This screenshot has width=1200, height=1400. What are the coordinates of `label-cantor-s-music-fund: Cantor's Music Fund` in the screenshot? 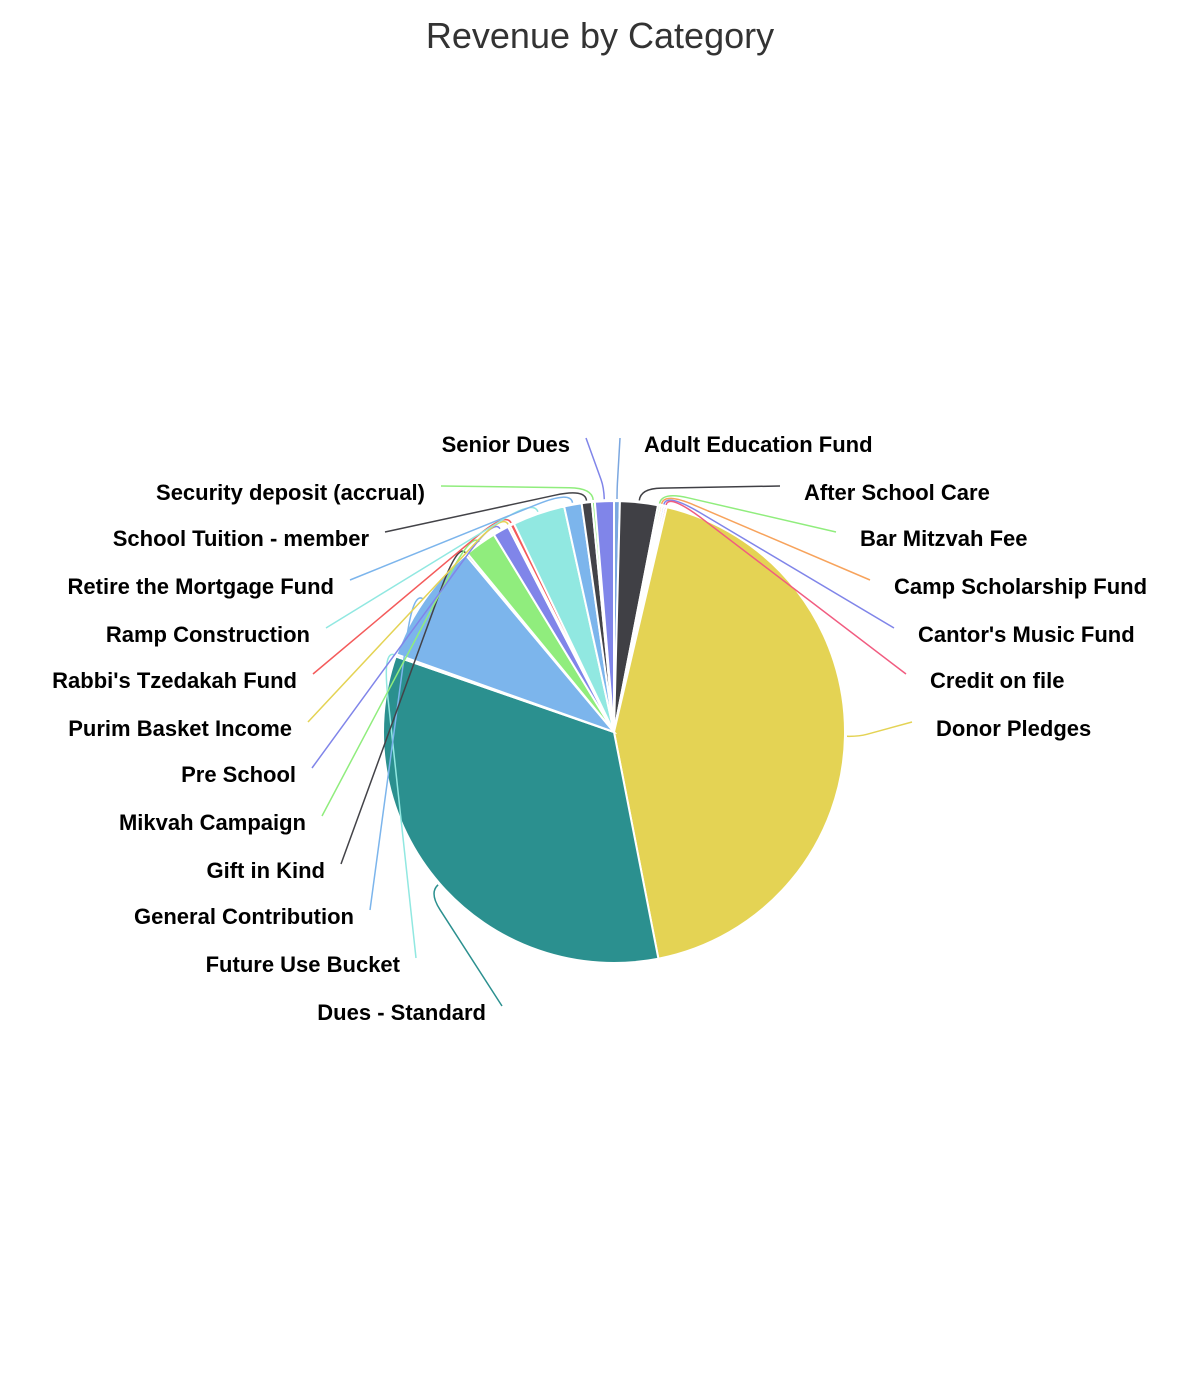 It's located at (1026, 634).